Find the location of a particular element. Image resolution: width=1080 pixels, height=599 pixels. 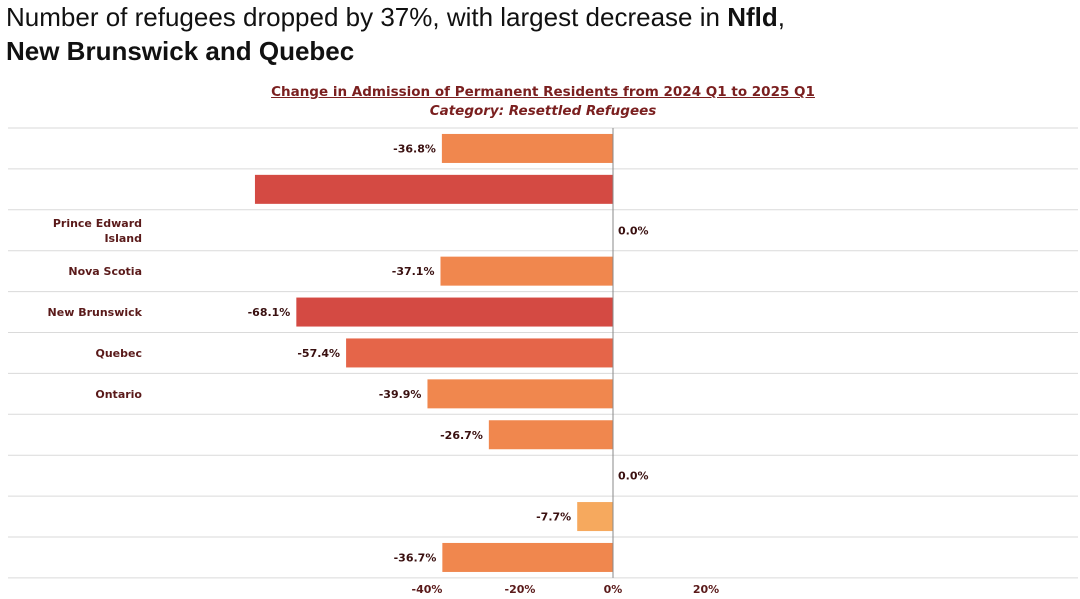

x-tick-label: 20% is located at coordinates (706, 589).